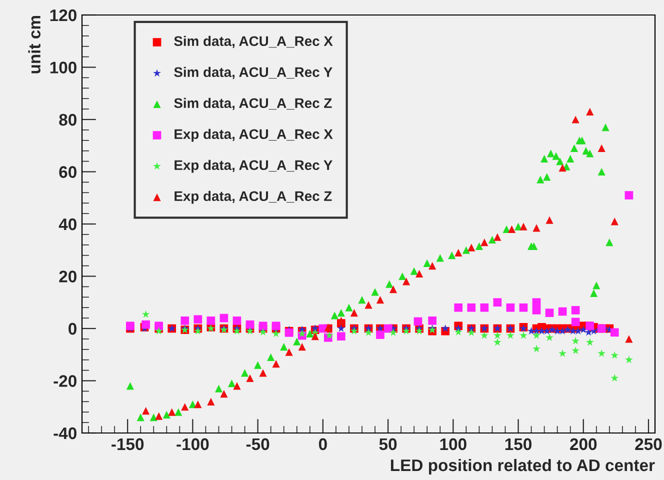  Describe the element at coordinates (65, 433) in the screenshot. I see `y-tick-label: -40` at that location.